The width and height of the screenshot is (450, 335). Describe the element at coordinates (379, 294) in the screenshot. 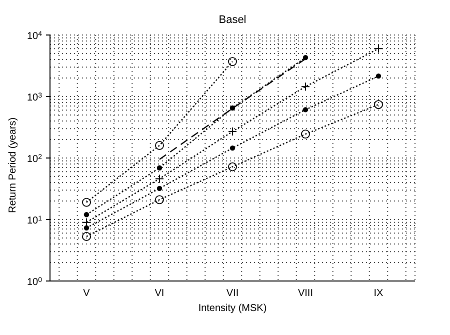

I see `x-tick-label: IX` at that location.